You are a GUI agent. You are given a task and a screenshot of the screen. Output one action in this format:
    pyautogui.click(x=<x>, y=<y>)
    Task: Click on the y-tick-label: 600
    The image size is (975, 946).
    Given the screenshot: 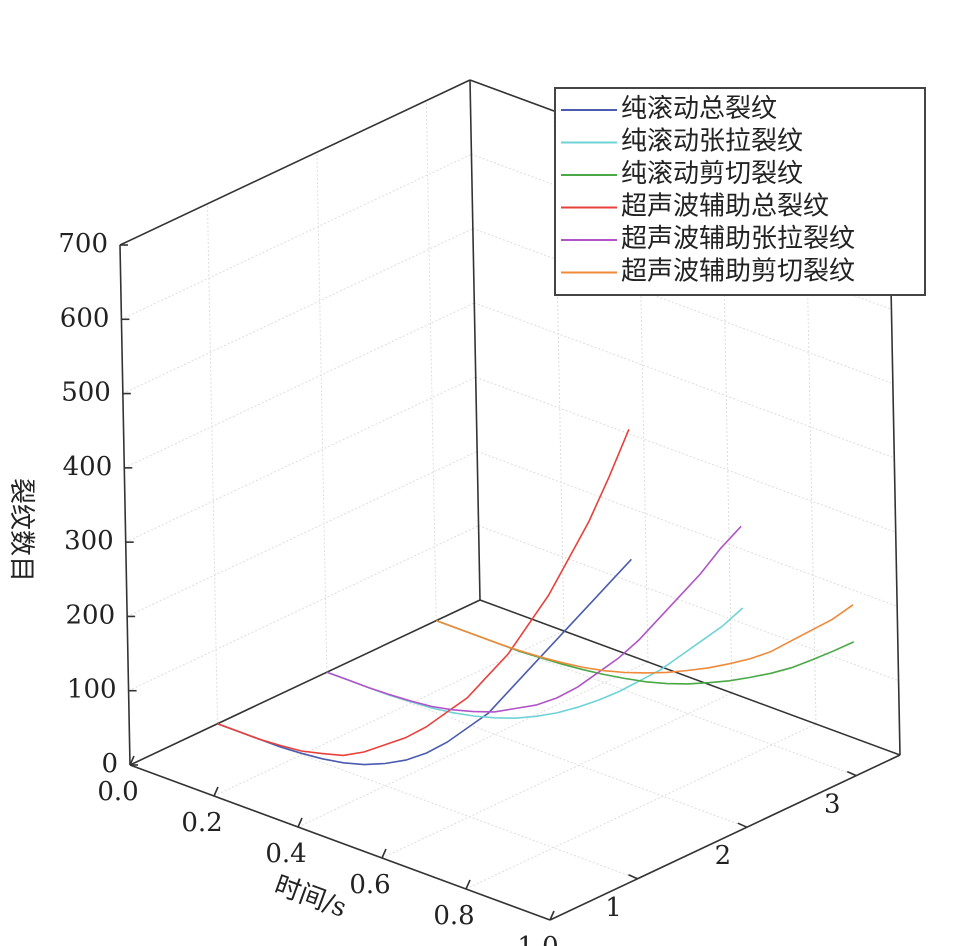 What is the action you would take?
    pyautogui.click(x=85, y=318)
    